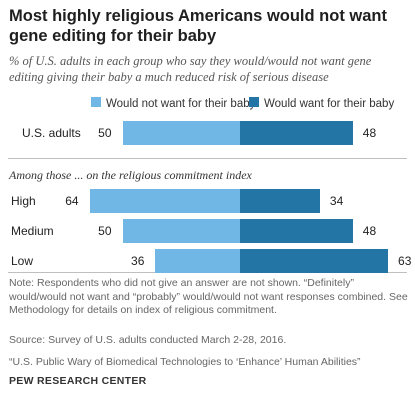 Image resolution: width=415 pixels, height=403 pixels. I want to click on bar-would-low, so click(314, 261).